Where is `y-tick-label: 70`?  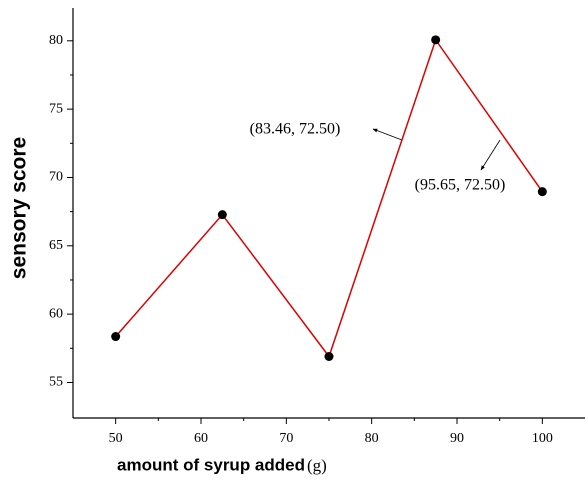
y-tick-label: 70 is located at coordinates (56, 177).